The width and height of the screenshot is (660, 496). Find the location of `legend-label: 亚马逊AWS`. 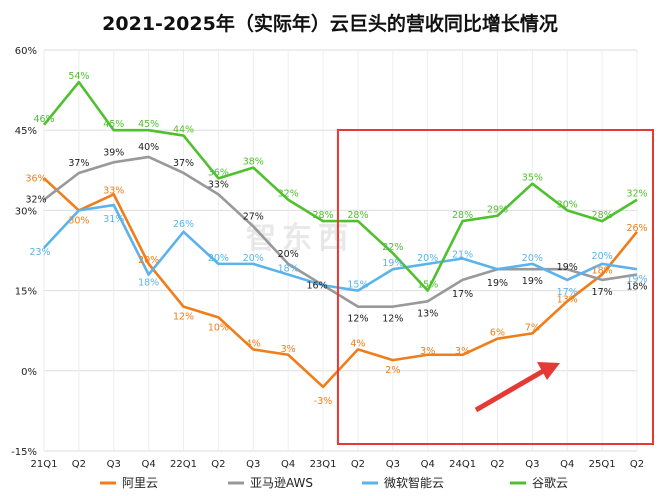

legend-label: 亚马逊AWS is located at coordinates (281, 483).